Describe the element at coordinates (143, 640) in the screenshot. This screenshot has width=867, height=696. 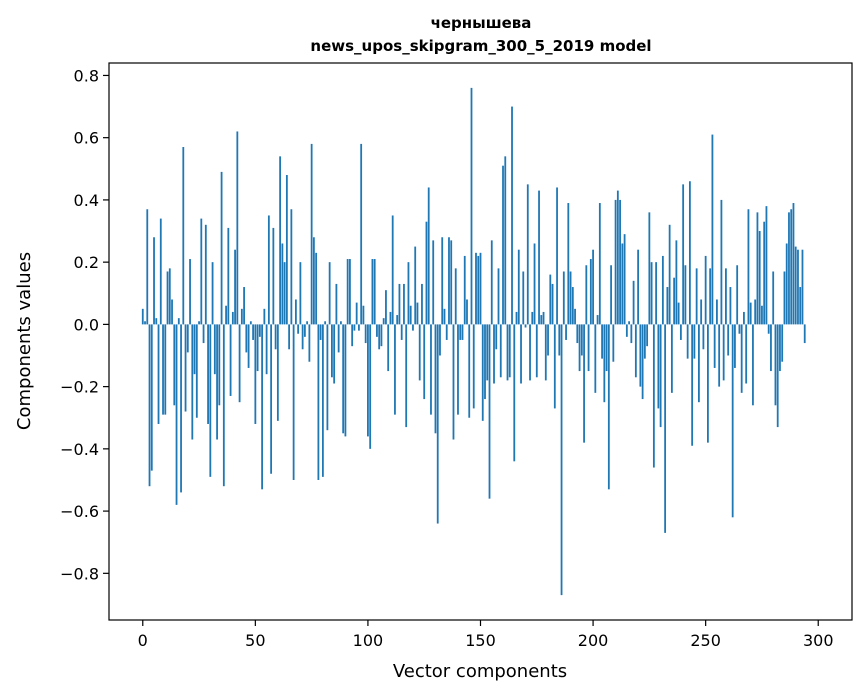
I see `x-tick-label: 0` at that location.